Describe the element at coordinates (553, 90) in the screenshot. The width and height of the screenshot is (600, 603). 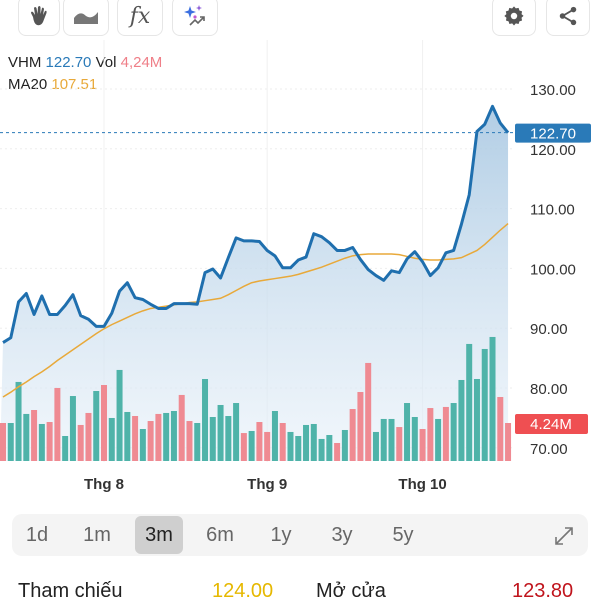
I see `y-tick-label: 130.00` at that location.